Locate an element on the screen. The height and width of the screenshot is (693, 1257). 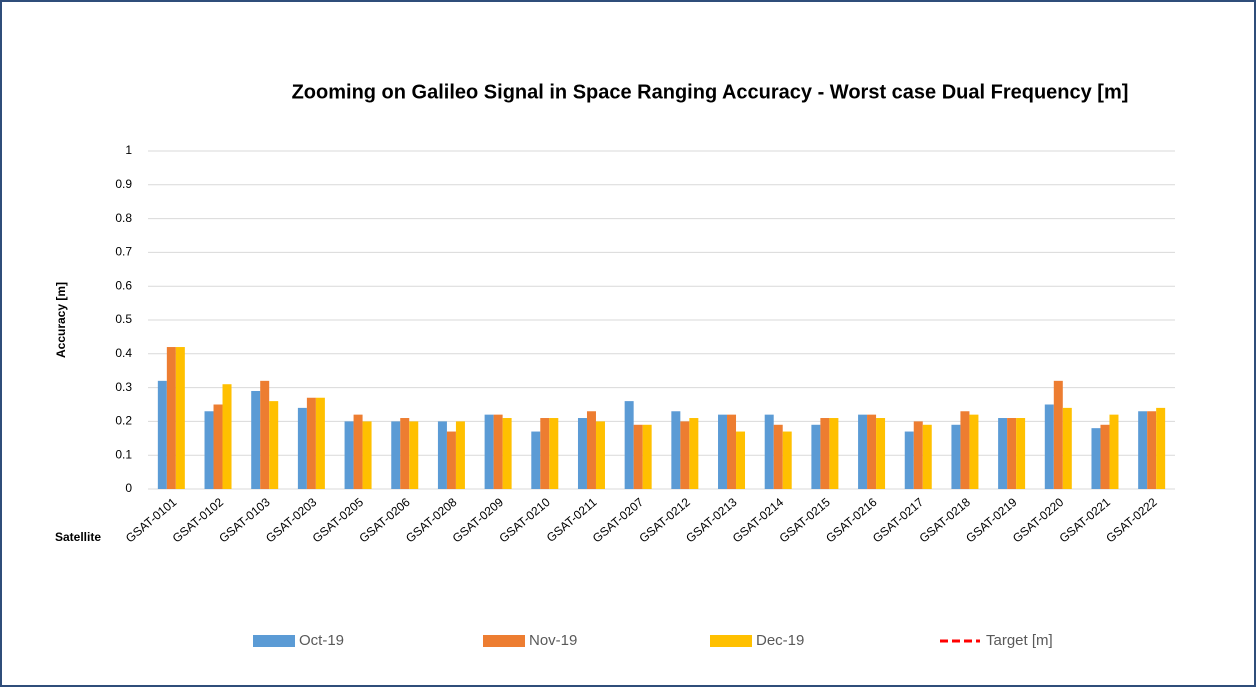
y-axis-label: Accuracy [m] is located at coordinates (61, 320).